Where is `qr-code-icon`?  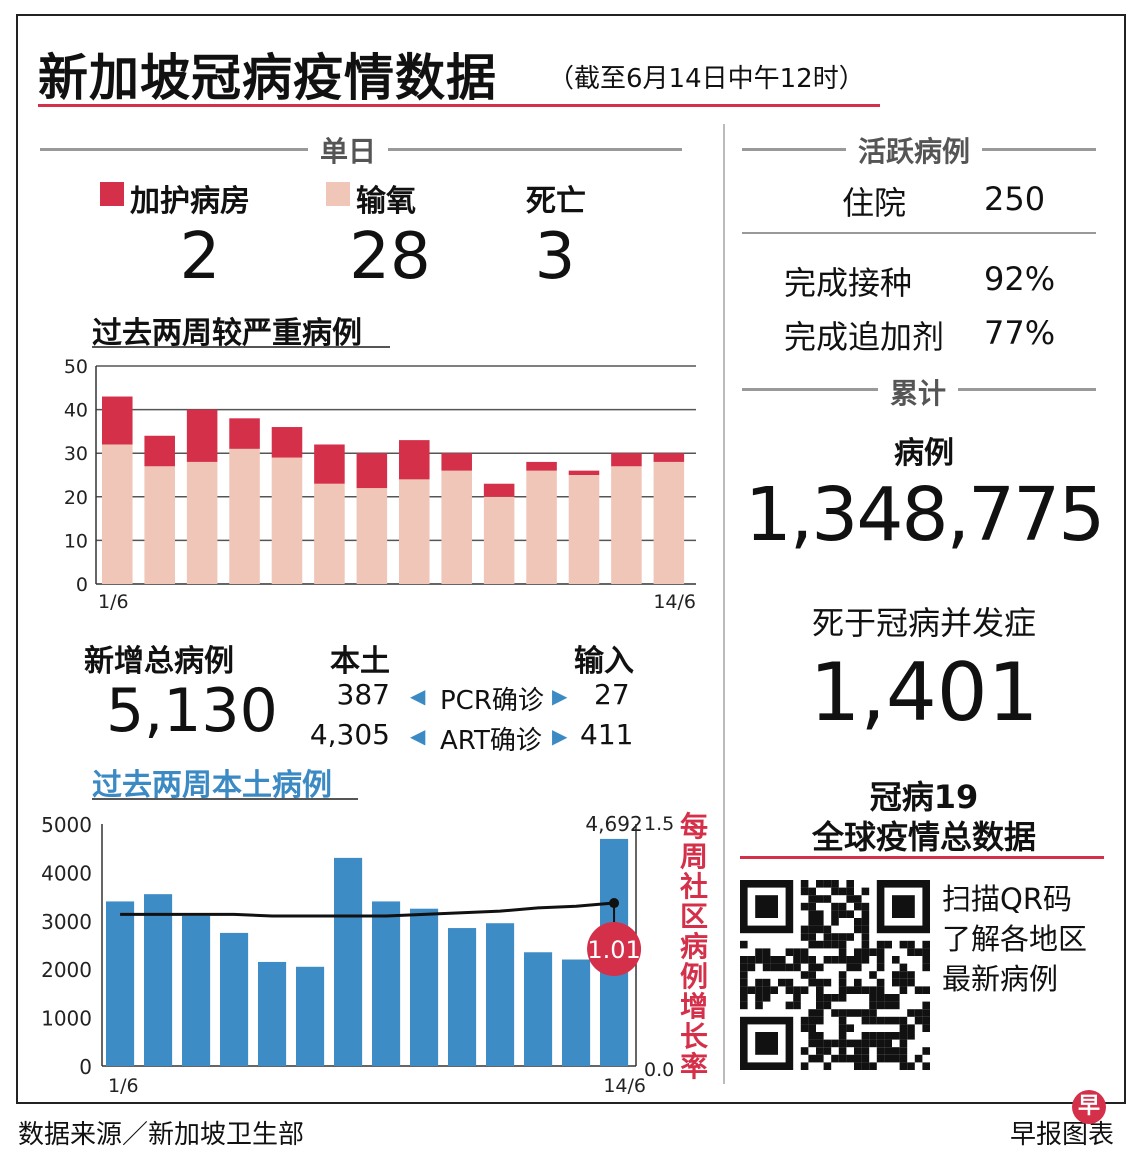
qr-code-icon is located at coordinates (835, 975).